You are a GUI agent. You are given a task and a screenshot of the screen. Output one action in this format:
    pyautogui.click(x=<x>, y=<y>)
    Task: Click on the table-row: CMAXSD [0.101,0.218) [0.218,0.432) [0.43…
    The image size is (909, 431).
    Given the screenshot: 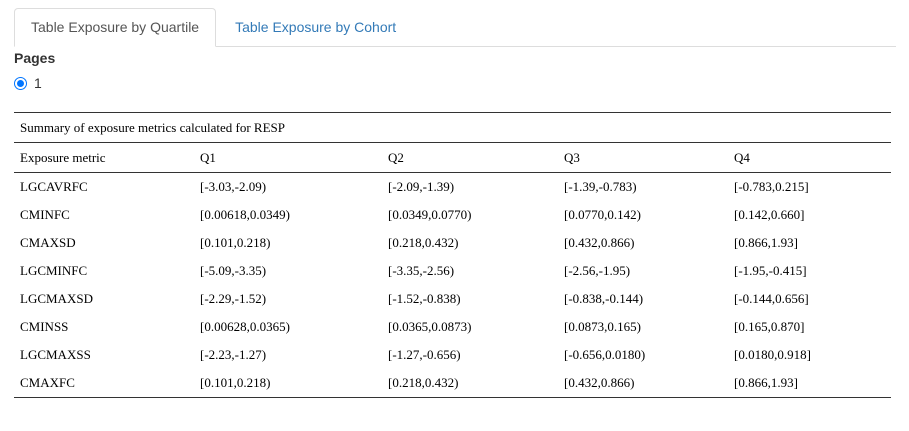 What is the action you would take?
    pyautogui.click(x=452, y=243)
    